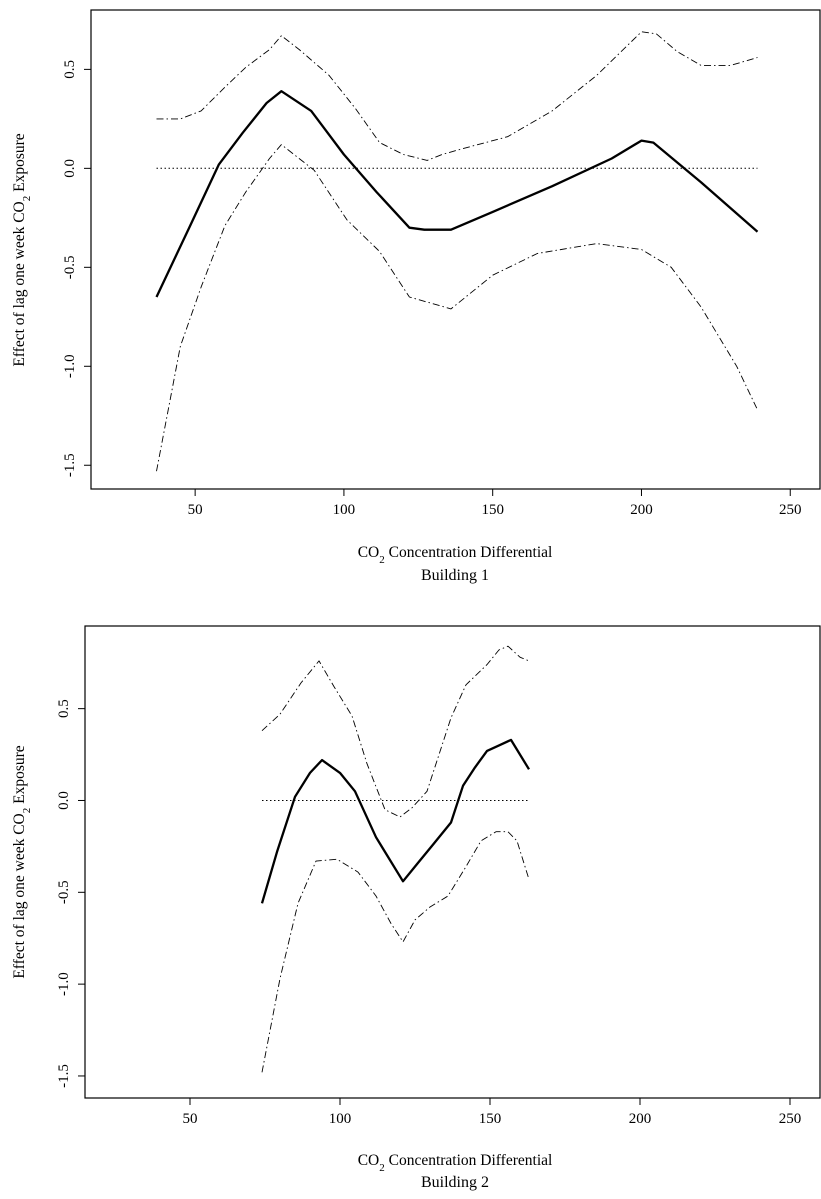 This screenshot has height=1199, width=821. Describe the element at coordinates (455, 1182) in the screenshot. I see `chart-subtitle: Building 2` at that location.